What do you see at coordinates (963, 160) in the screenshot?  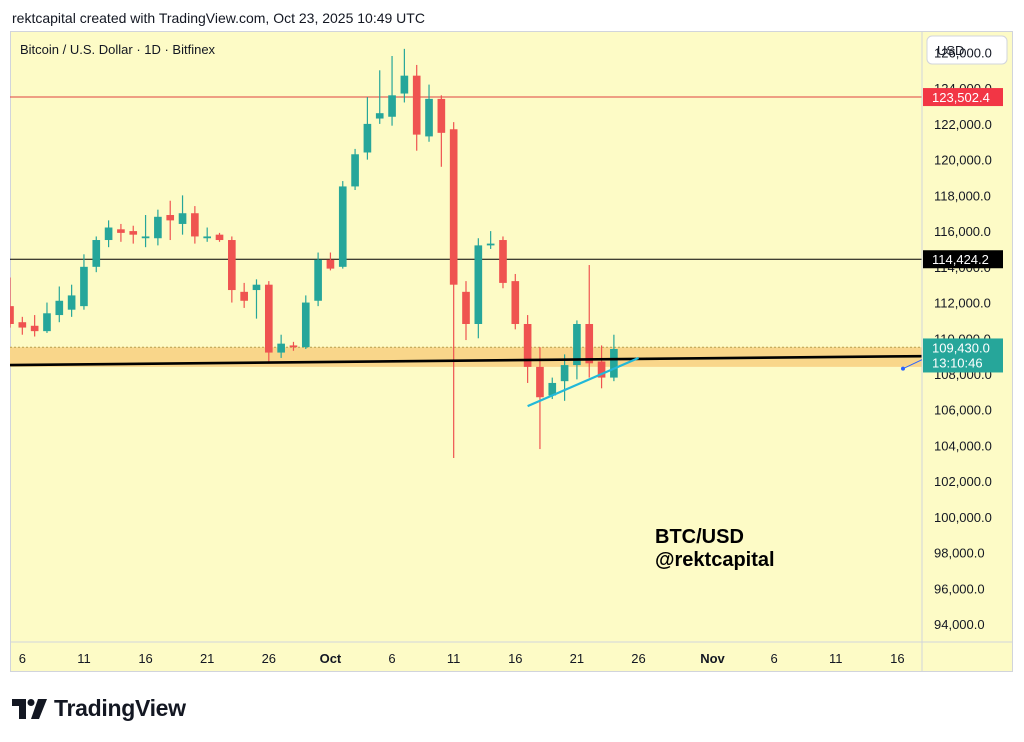 I see `y-tick-label: 120,000.0` at bounding box center [963, 160].